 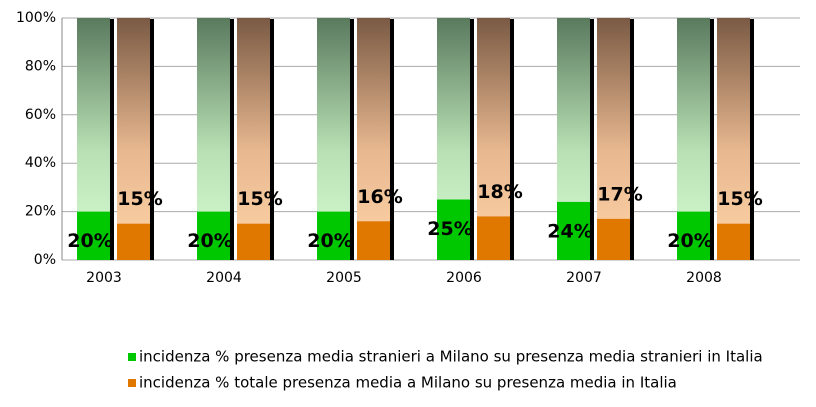 I want to click on x-tick-label: 2006, so click(x=464, y=278).